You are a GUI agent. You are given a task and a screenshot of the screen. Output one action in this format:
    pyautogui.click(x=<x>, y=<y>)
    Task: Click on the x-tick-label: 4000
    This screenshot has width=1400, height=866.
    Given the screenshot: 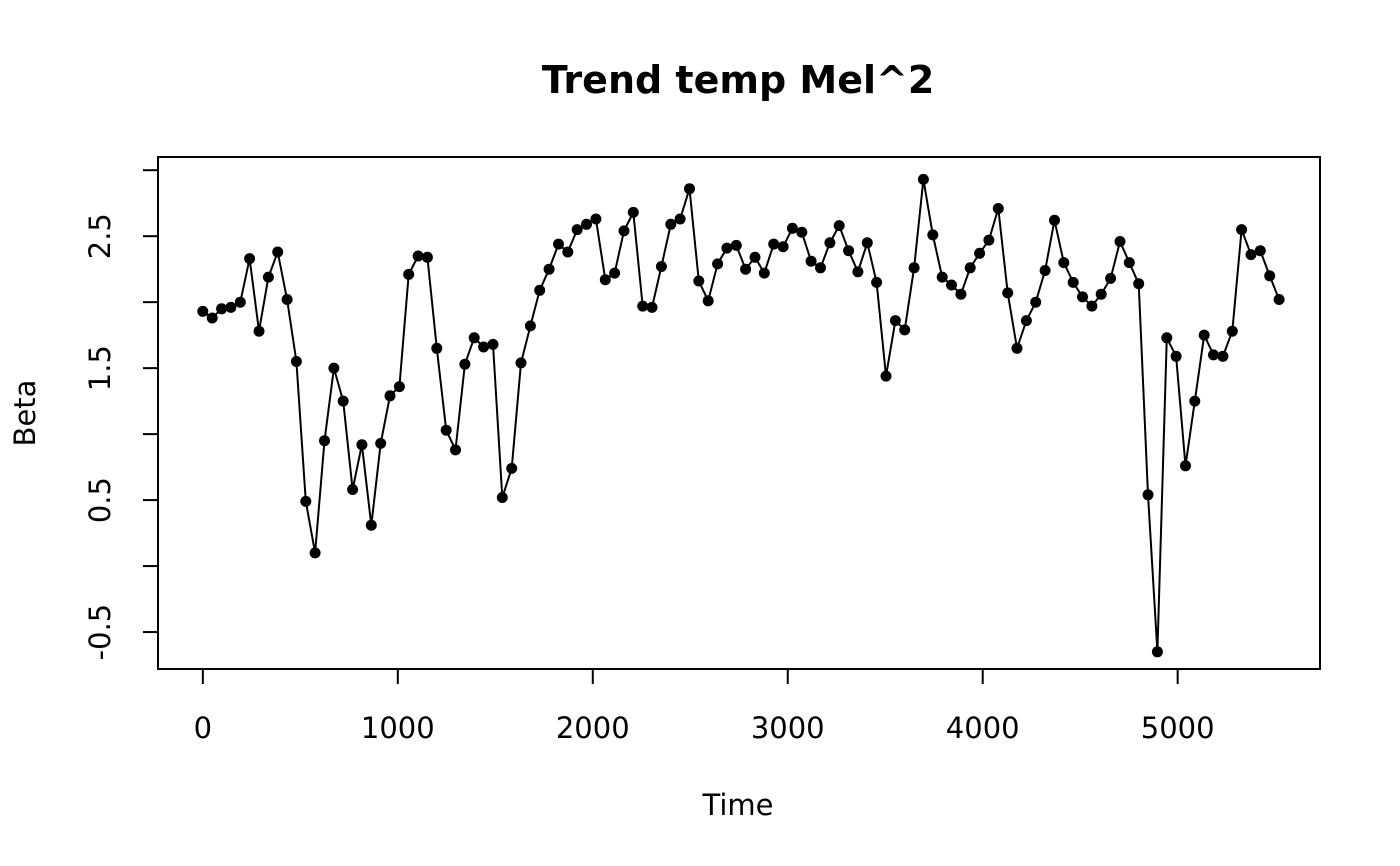 What is the action you would take?
    pyautogui.click(x=983, y=728)
    